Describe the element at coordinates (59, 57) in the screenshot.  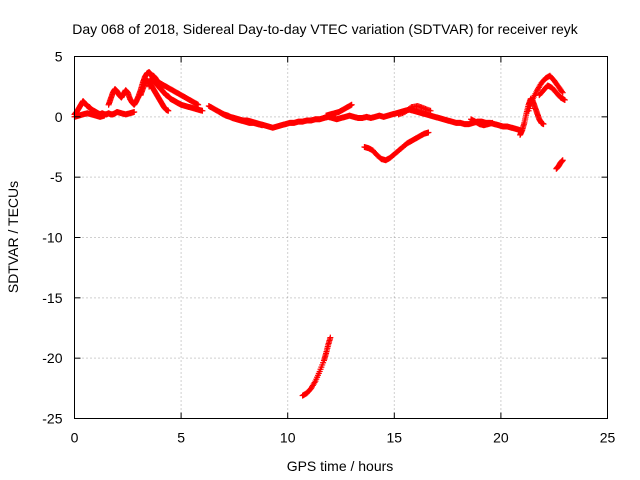
I see `y-tick-label: 5` at that location.